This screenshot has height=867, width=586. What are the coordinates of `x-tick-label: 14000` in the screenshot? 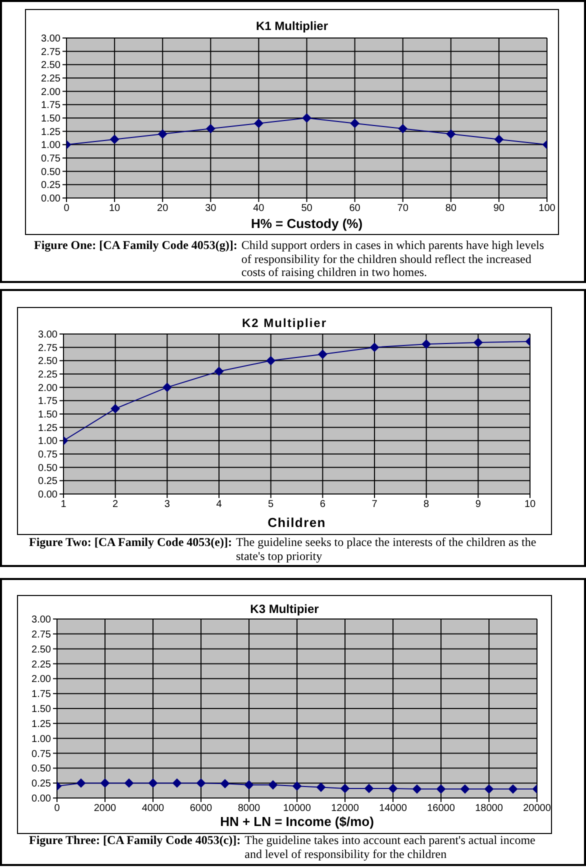 It's located at (393, 808).